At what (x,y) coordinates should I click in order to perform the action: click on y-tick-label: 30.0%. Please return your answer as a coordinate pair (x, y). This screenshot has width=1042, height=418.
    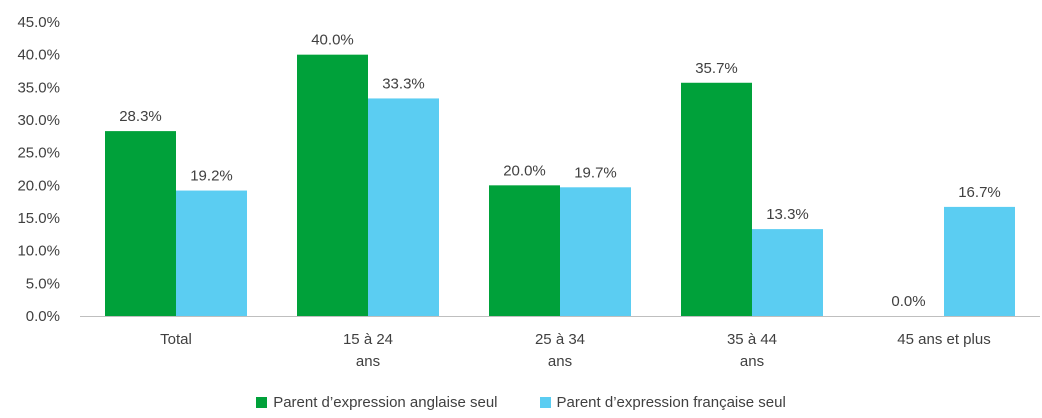
    Looking at the image, I should click on (38, 120).